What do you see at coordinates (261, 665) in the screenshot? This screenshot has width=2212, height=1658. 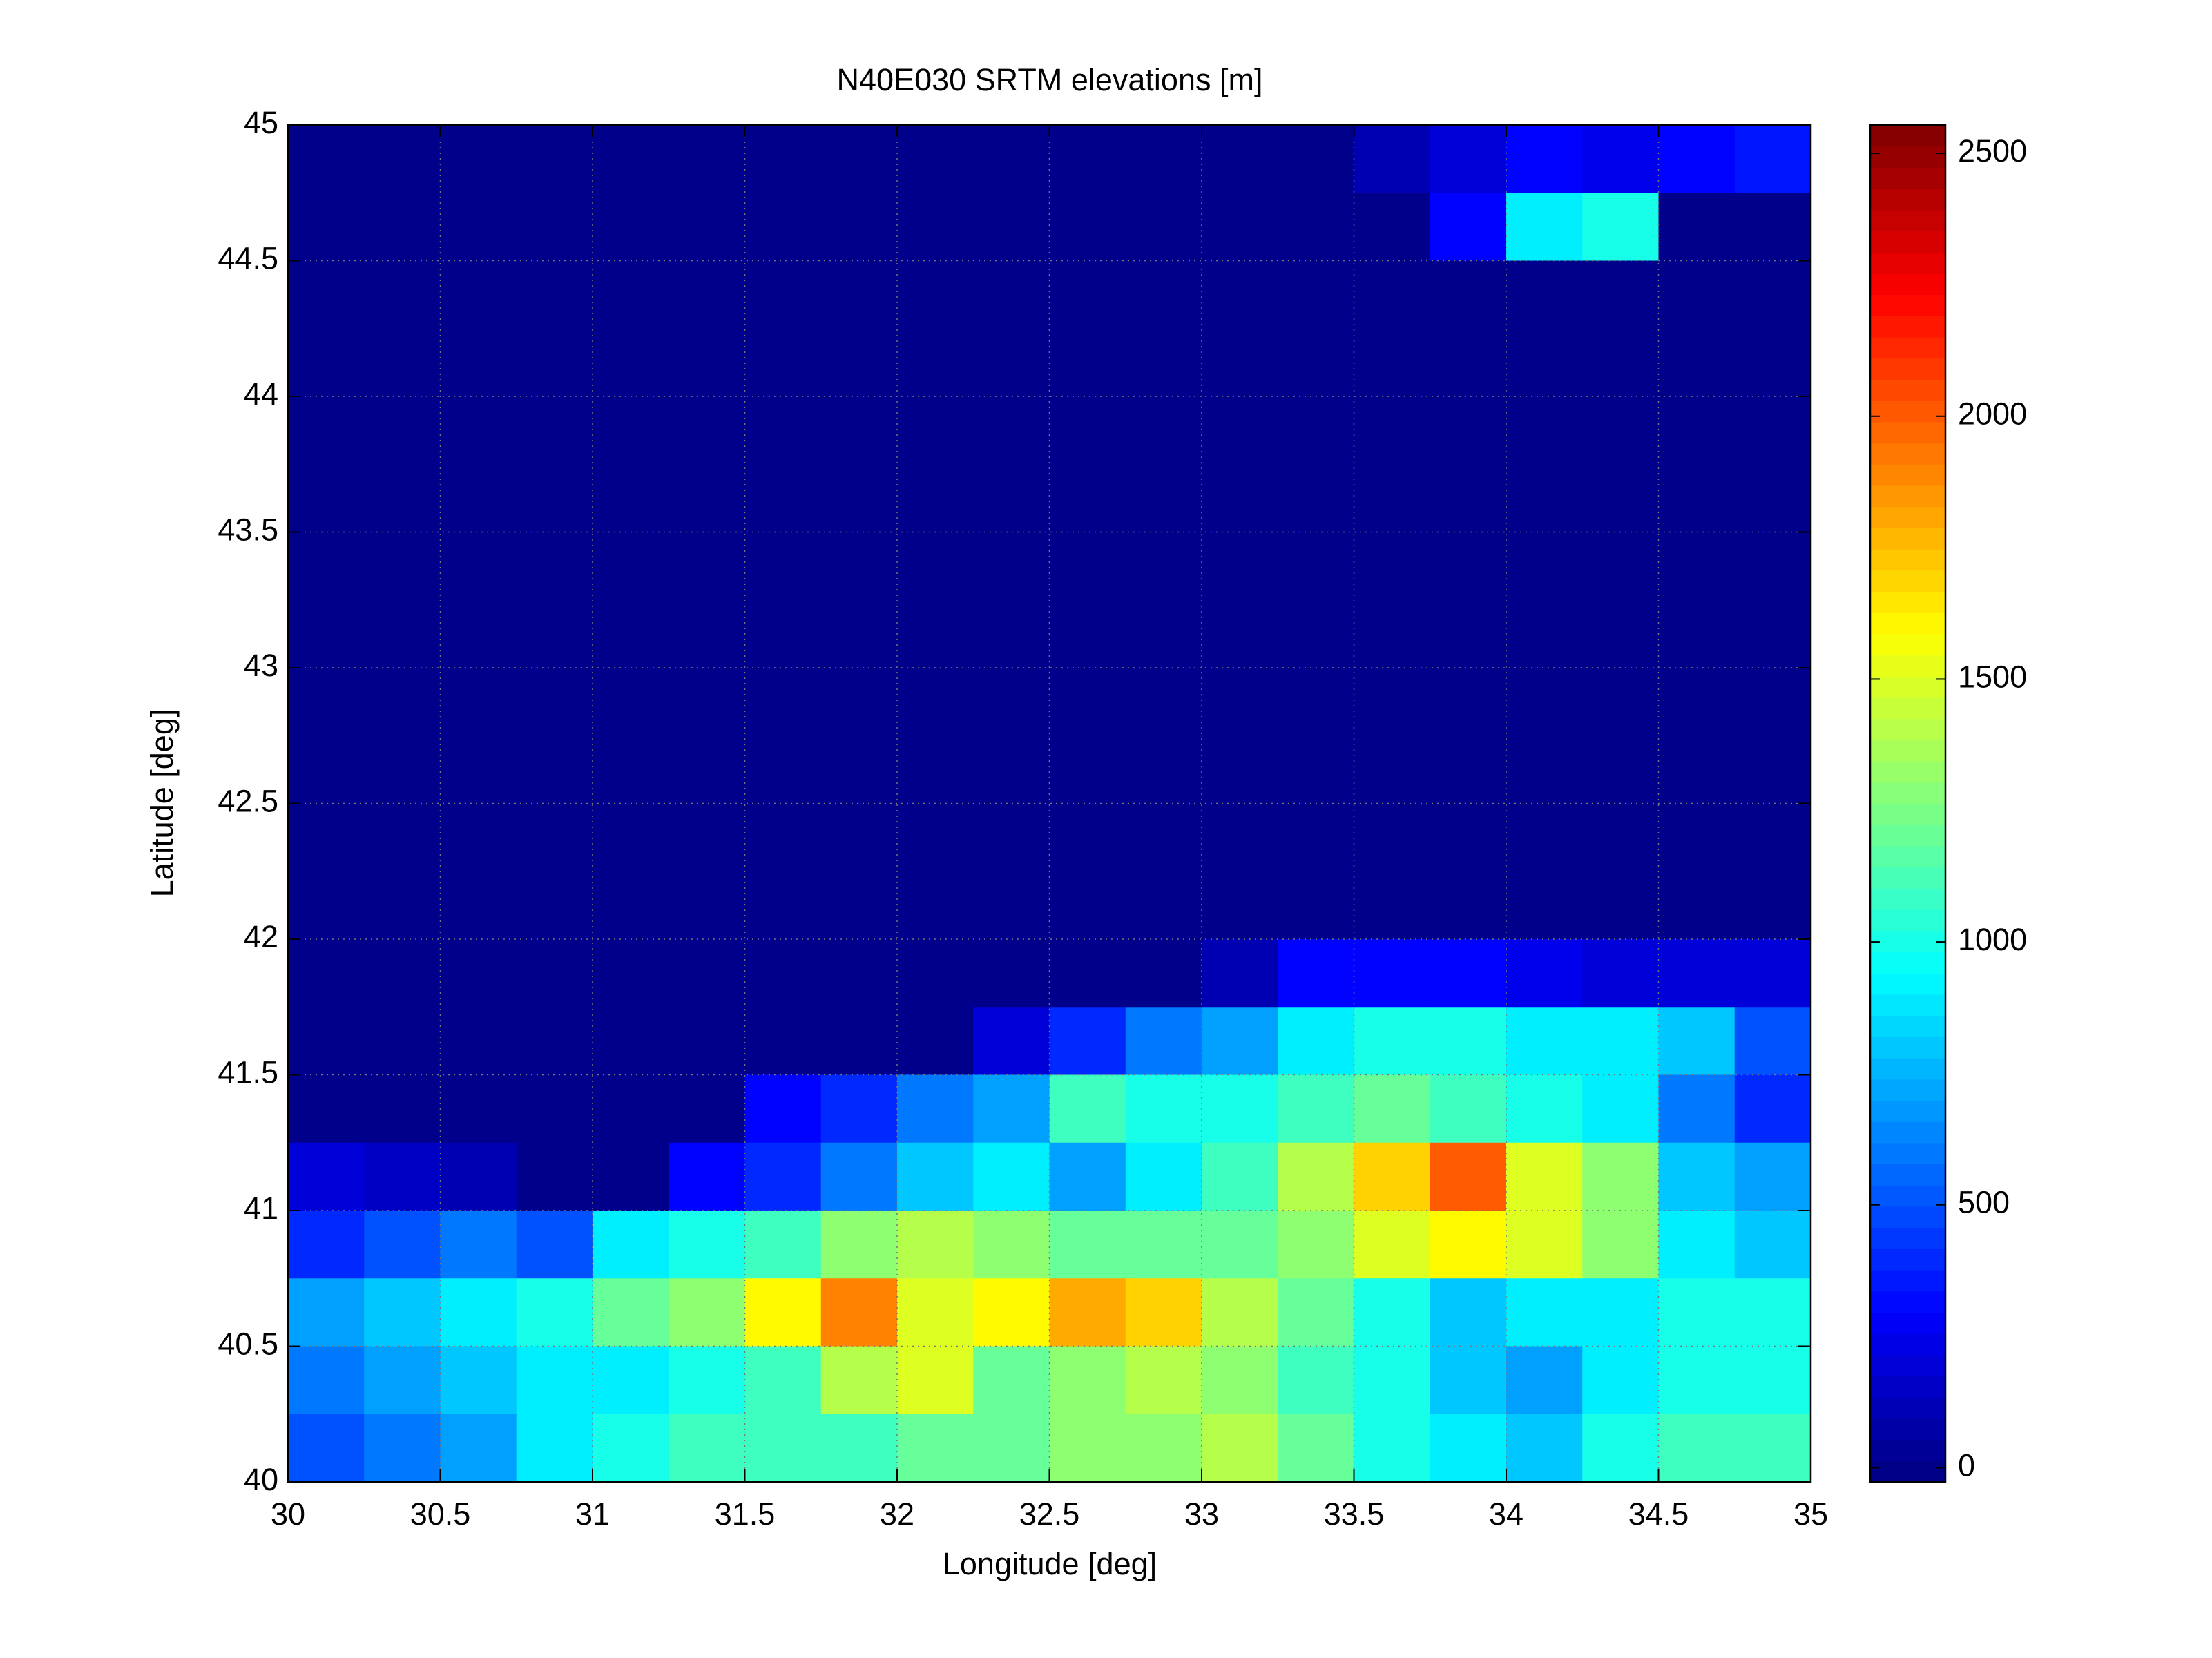 I see `y-tick-label: 43` at bounding box center [261, 665].